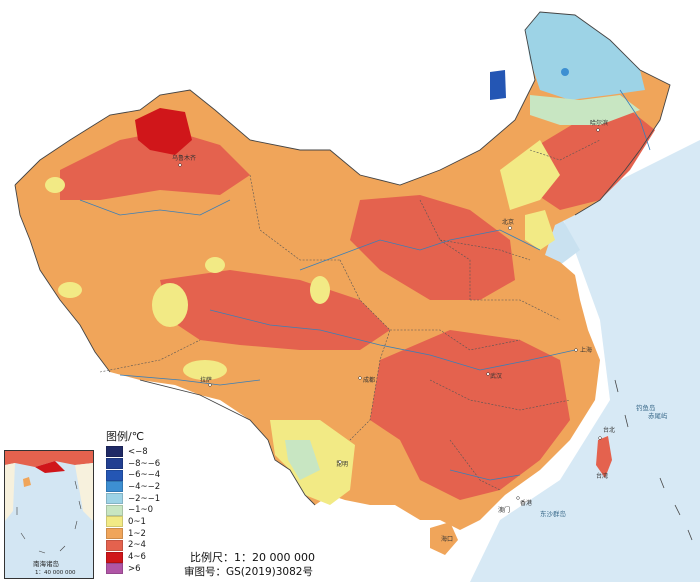 Image resolution: width=700 pixels, height=582 pixels. Describe the element at coordinates (653, 460) in the screenshot. I see `sea-boundary` at that location.